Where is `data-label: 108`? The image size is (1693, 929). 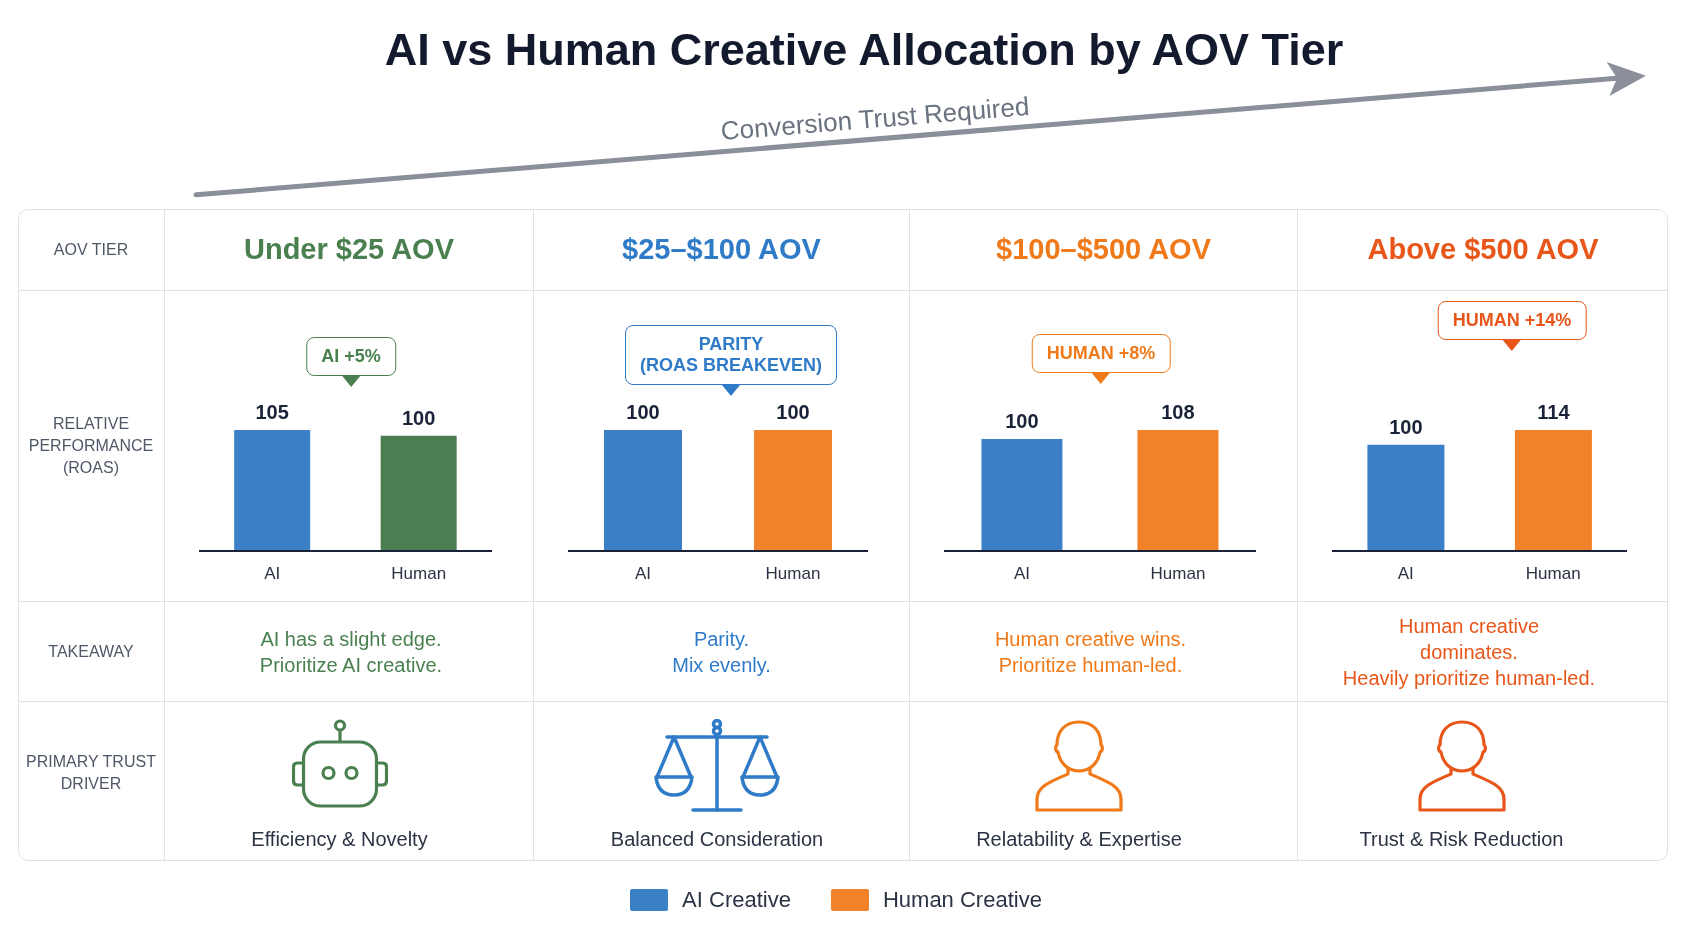
data-label: 108 is located at coordinates (1178, 411).